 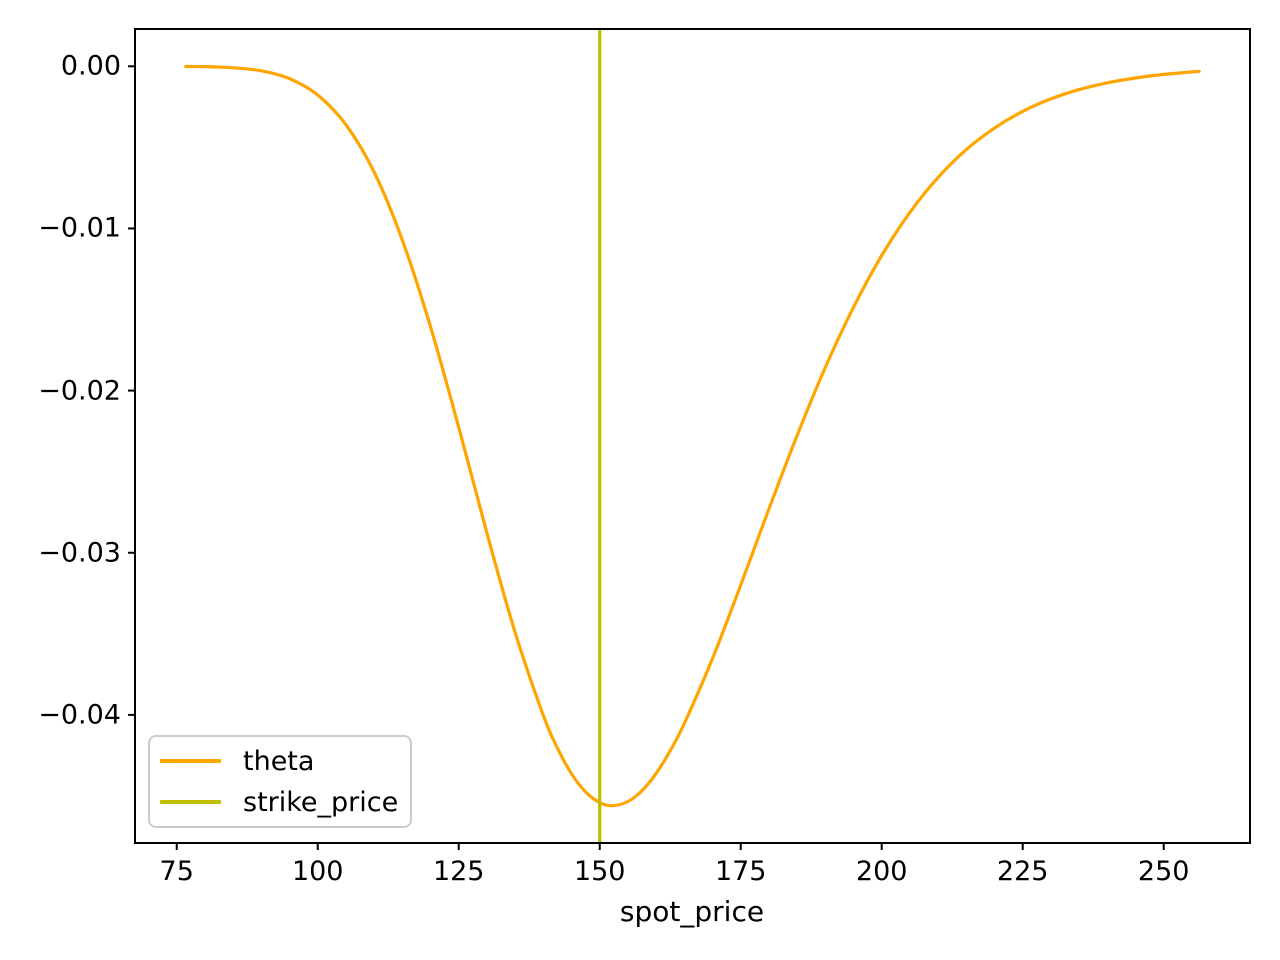 I want to click on legend-box: theta strike_price, so click(x=280, y=781).